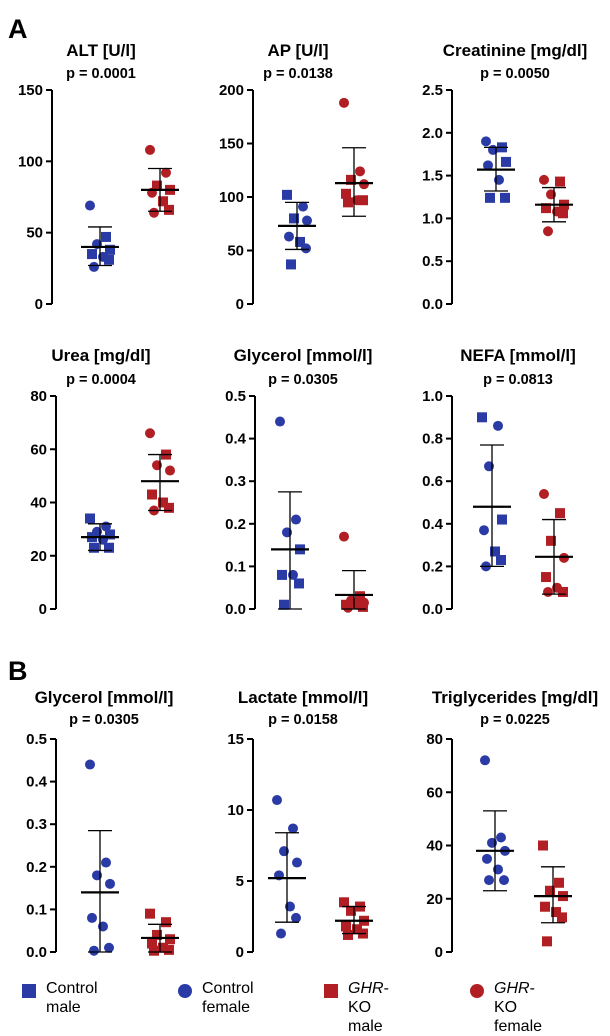  I want to click on legend-label-line2: female, so click(226, 1007).